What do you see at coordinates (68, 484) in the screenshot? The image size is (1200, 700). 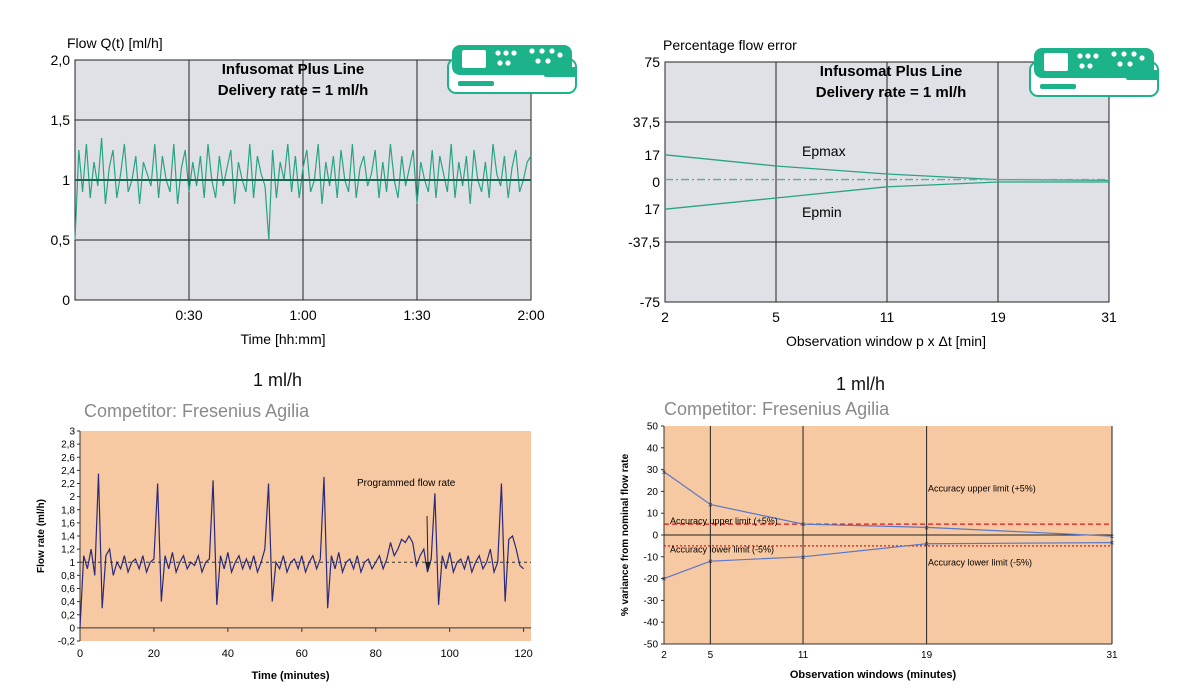 I see `y-tick-label: 2,2` at bounding box center [68, 484].